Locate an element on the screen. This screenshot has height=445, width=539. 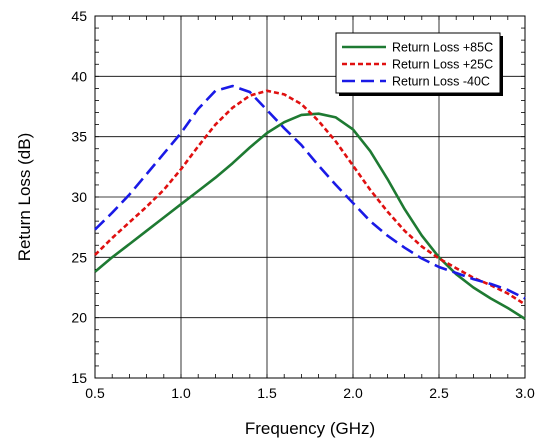
x-axis-label: Frequency (GHz) is located at coordinates (310, 428).